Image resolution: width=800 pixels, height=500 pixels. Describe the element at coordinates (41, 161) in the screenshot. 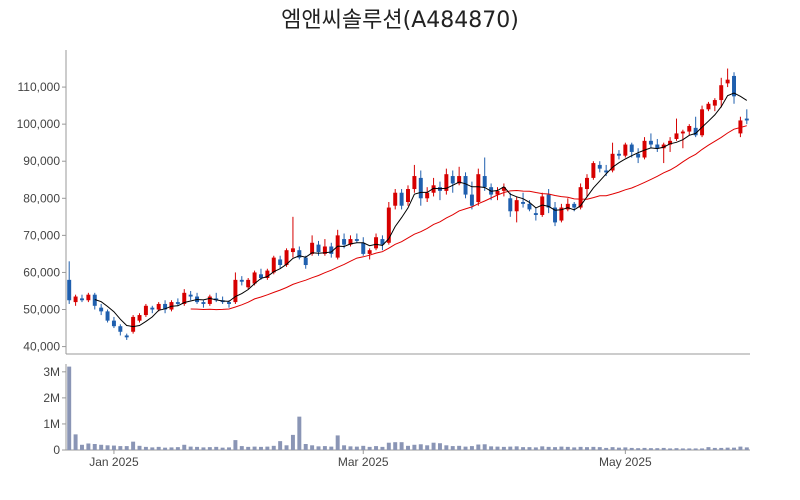

I see `price-tick-label: 90,000` at that location.